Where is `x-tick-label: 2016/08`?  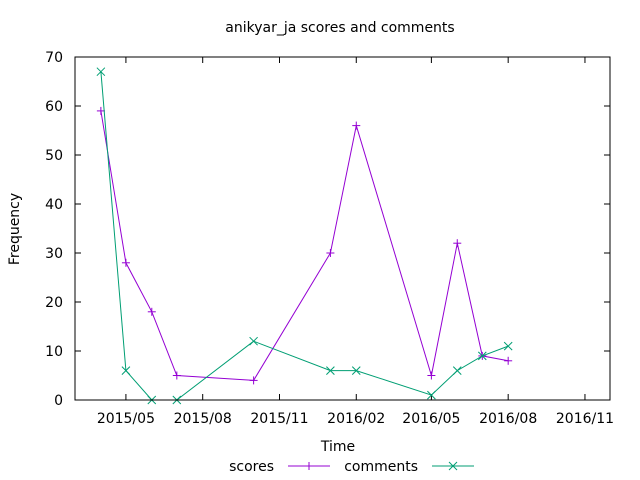 x-tick-label: 2016/08 is located at coordinates (508, 419).